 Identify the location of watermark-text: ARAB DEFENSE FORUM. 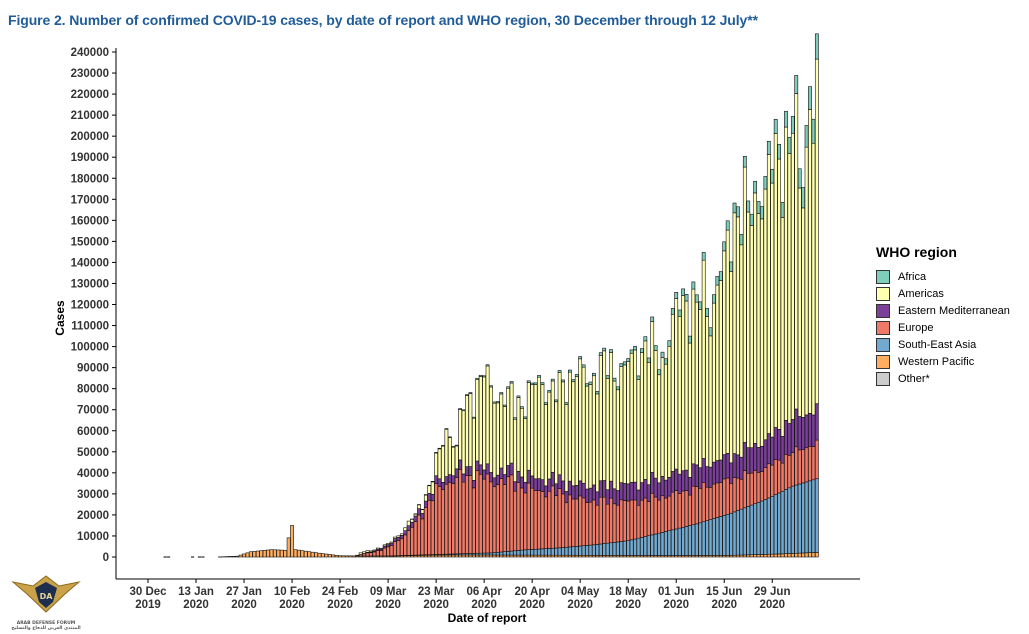
(46, 623).